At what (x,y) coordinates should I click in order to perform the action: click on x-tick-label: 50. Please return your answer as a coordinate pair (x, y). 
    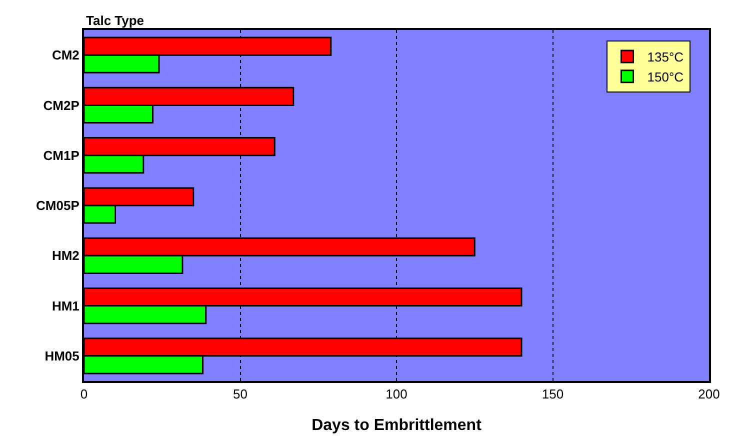
    Looking at the image, I should click on (240, 394).